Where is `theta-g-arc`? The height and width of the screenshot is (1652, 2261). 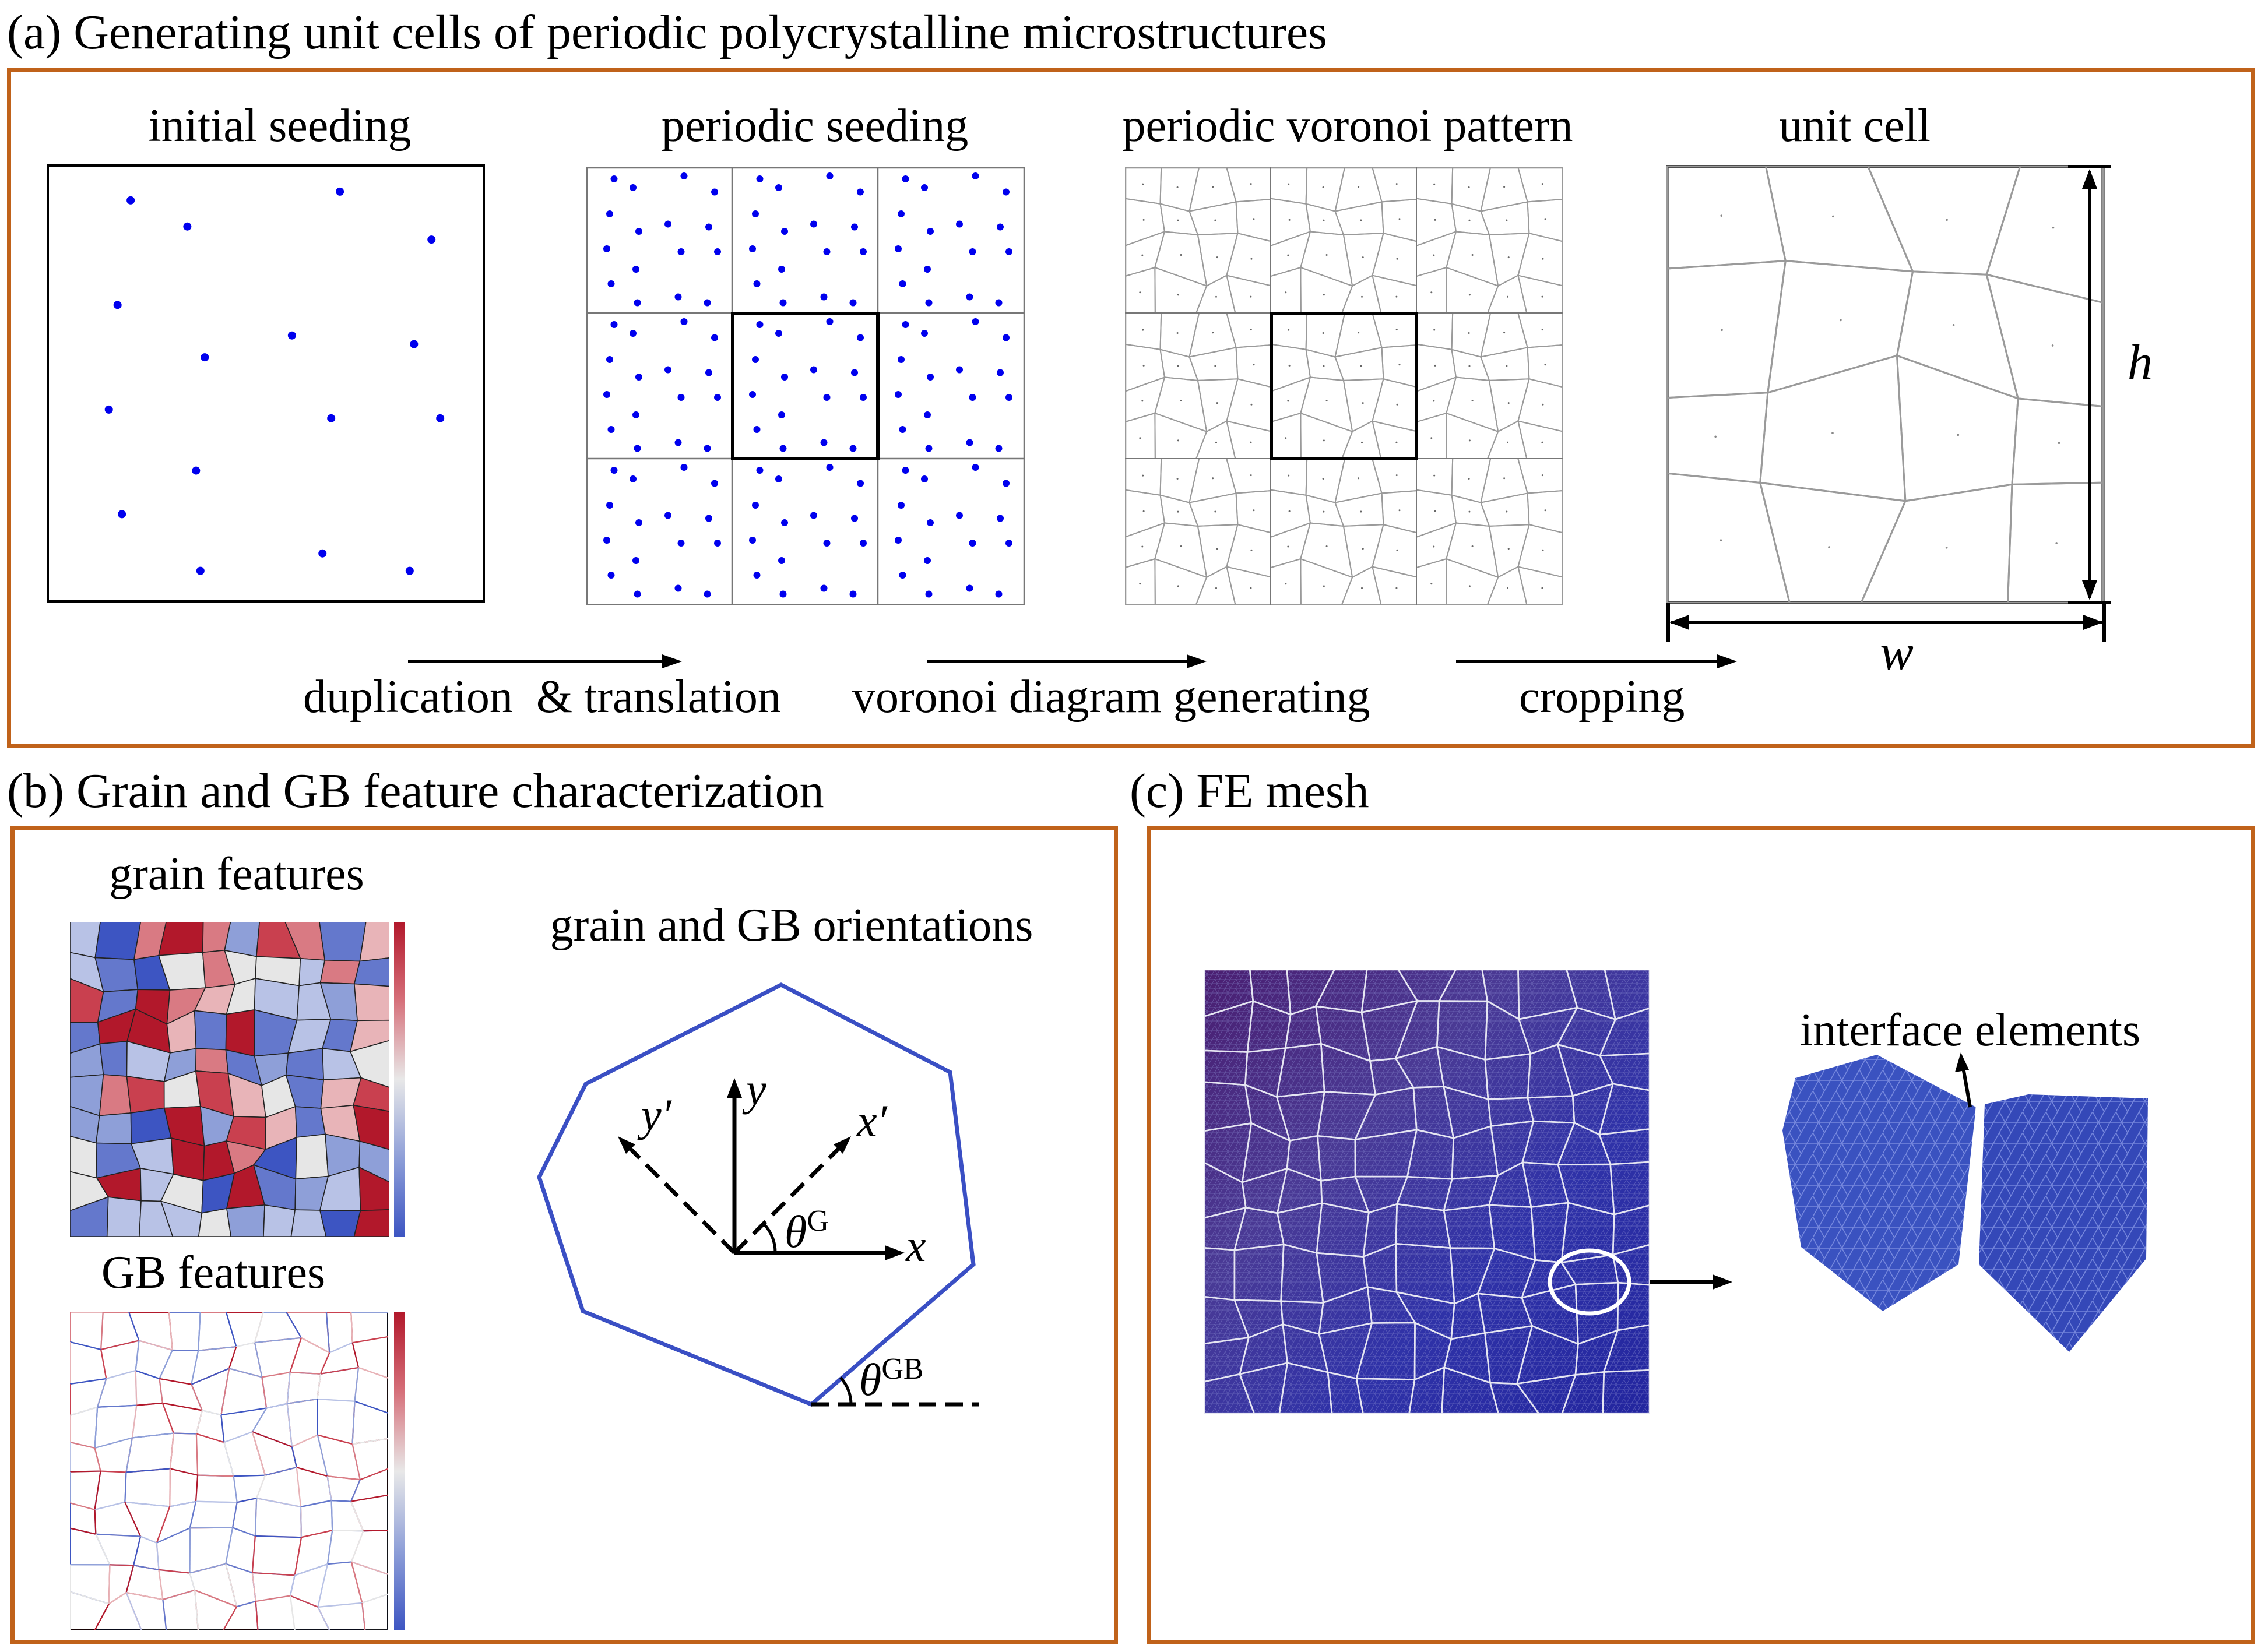
theta-g-arc is located at coordinates (769, 1238).